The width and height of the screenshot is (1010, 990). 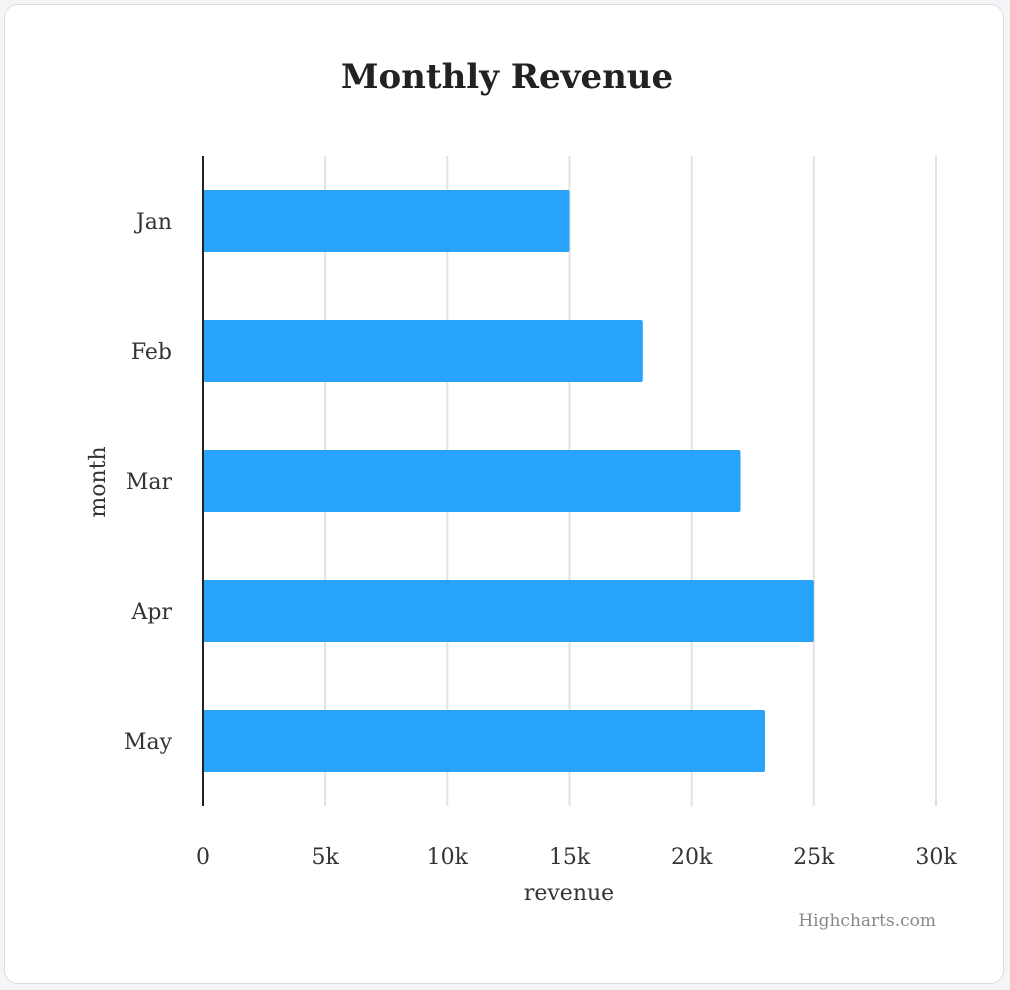 I want to click on bar-feb, so click(x=423, y=351).